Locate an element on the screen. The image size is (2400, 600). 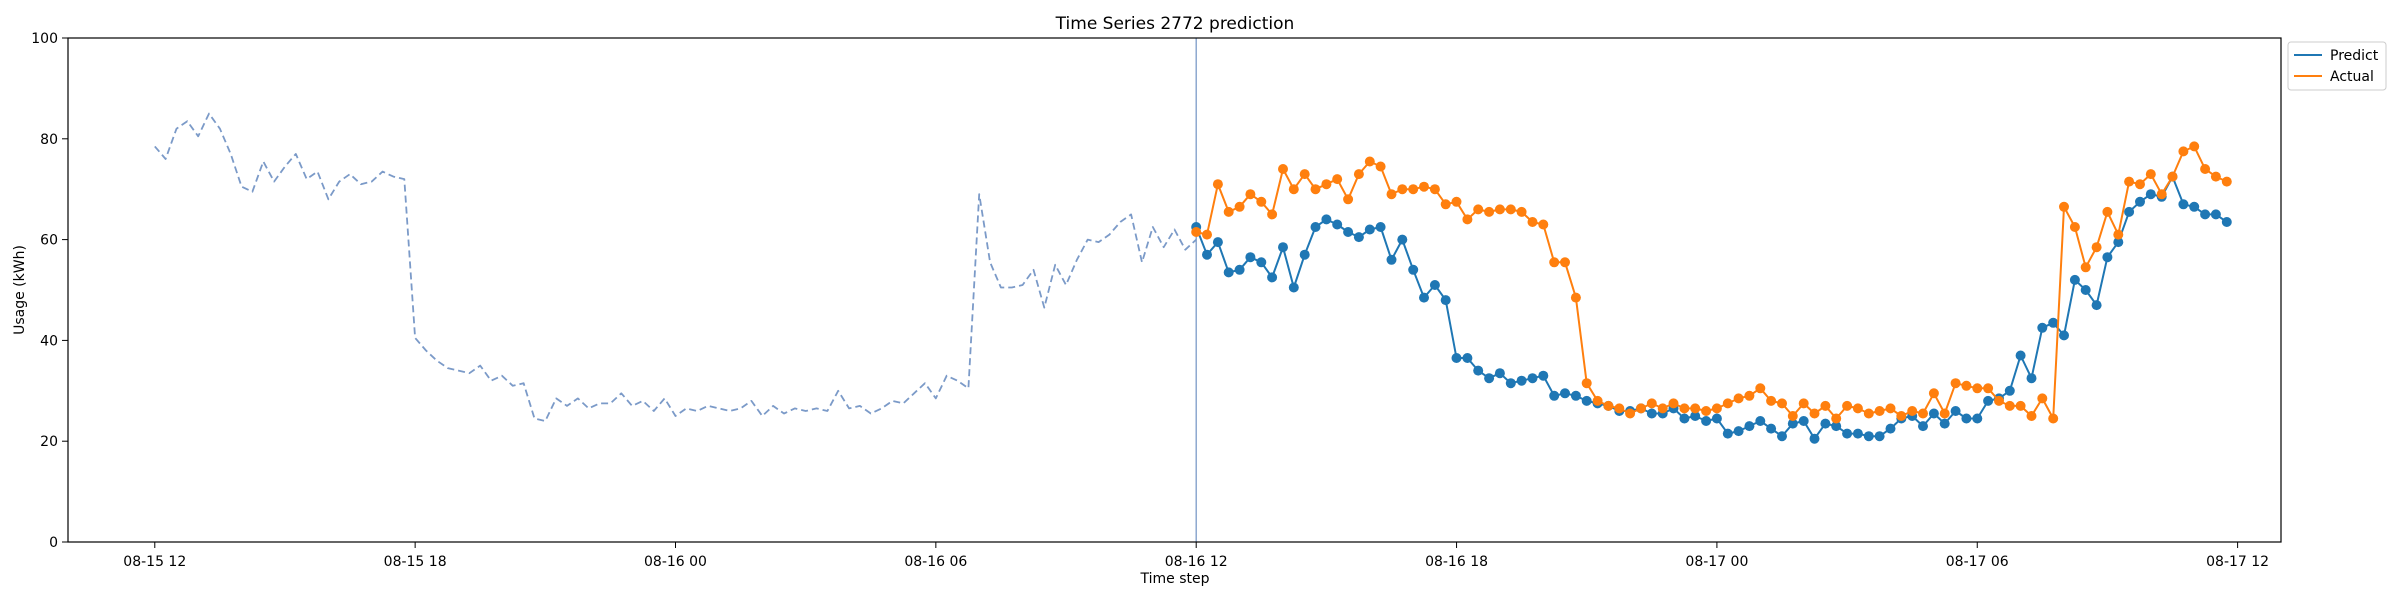
x-tick-label: 08-16 00 is located at coordinates (675, 562).